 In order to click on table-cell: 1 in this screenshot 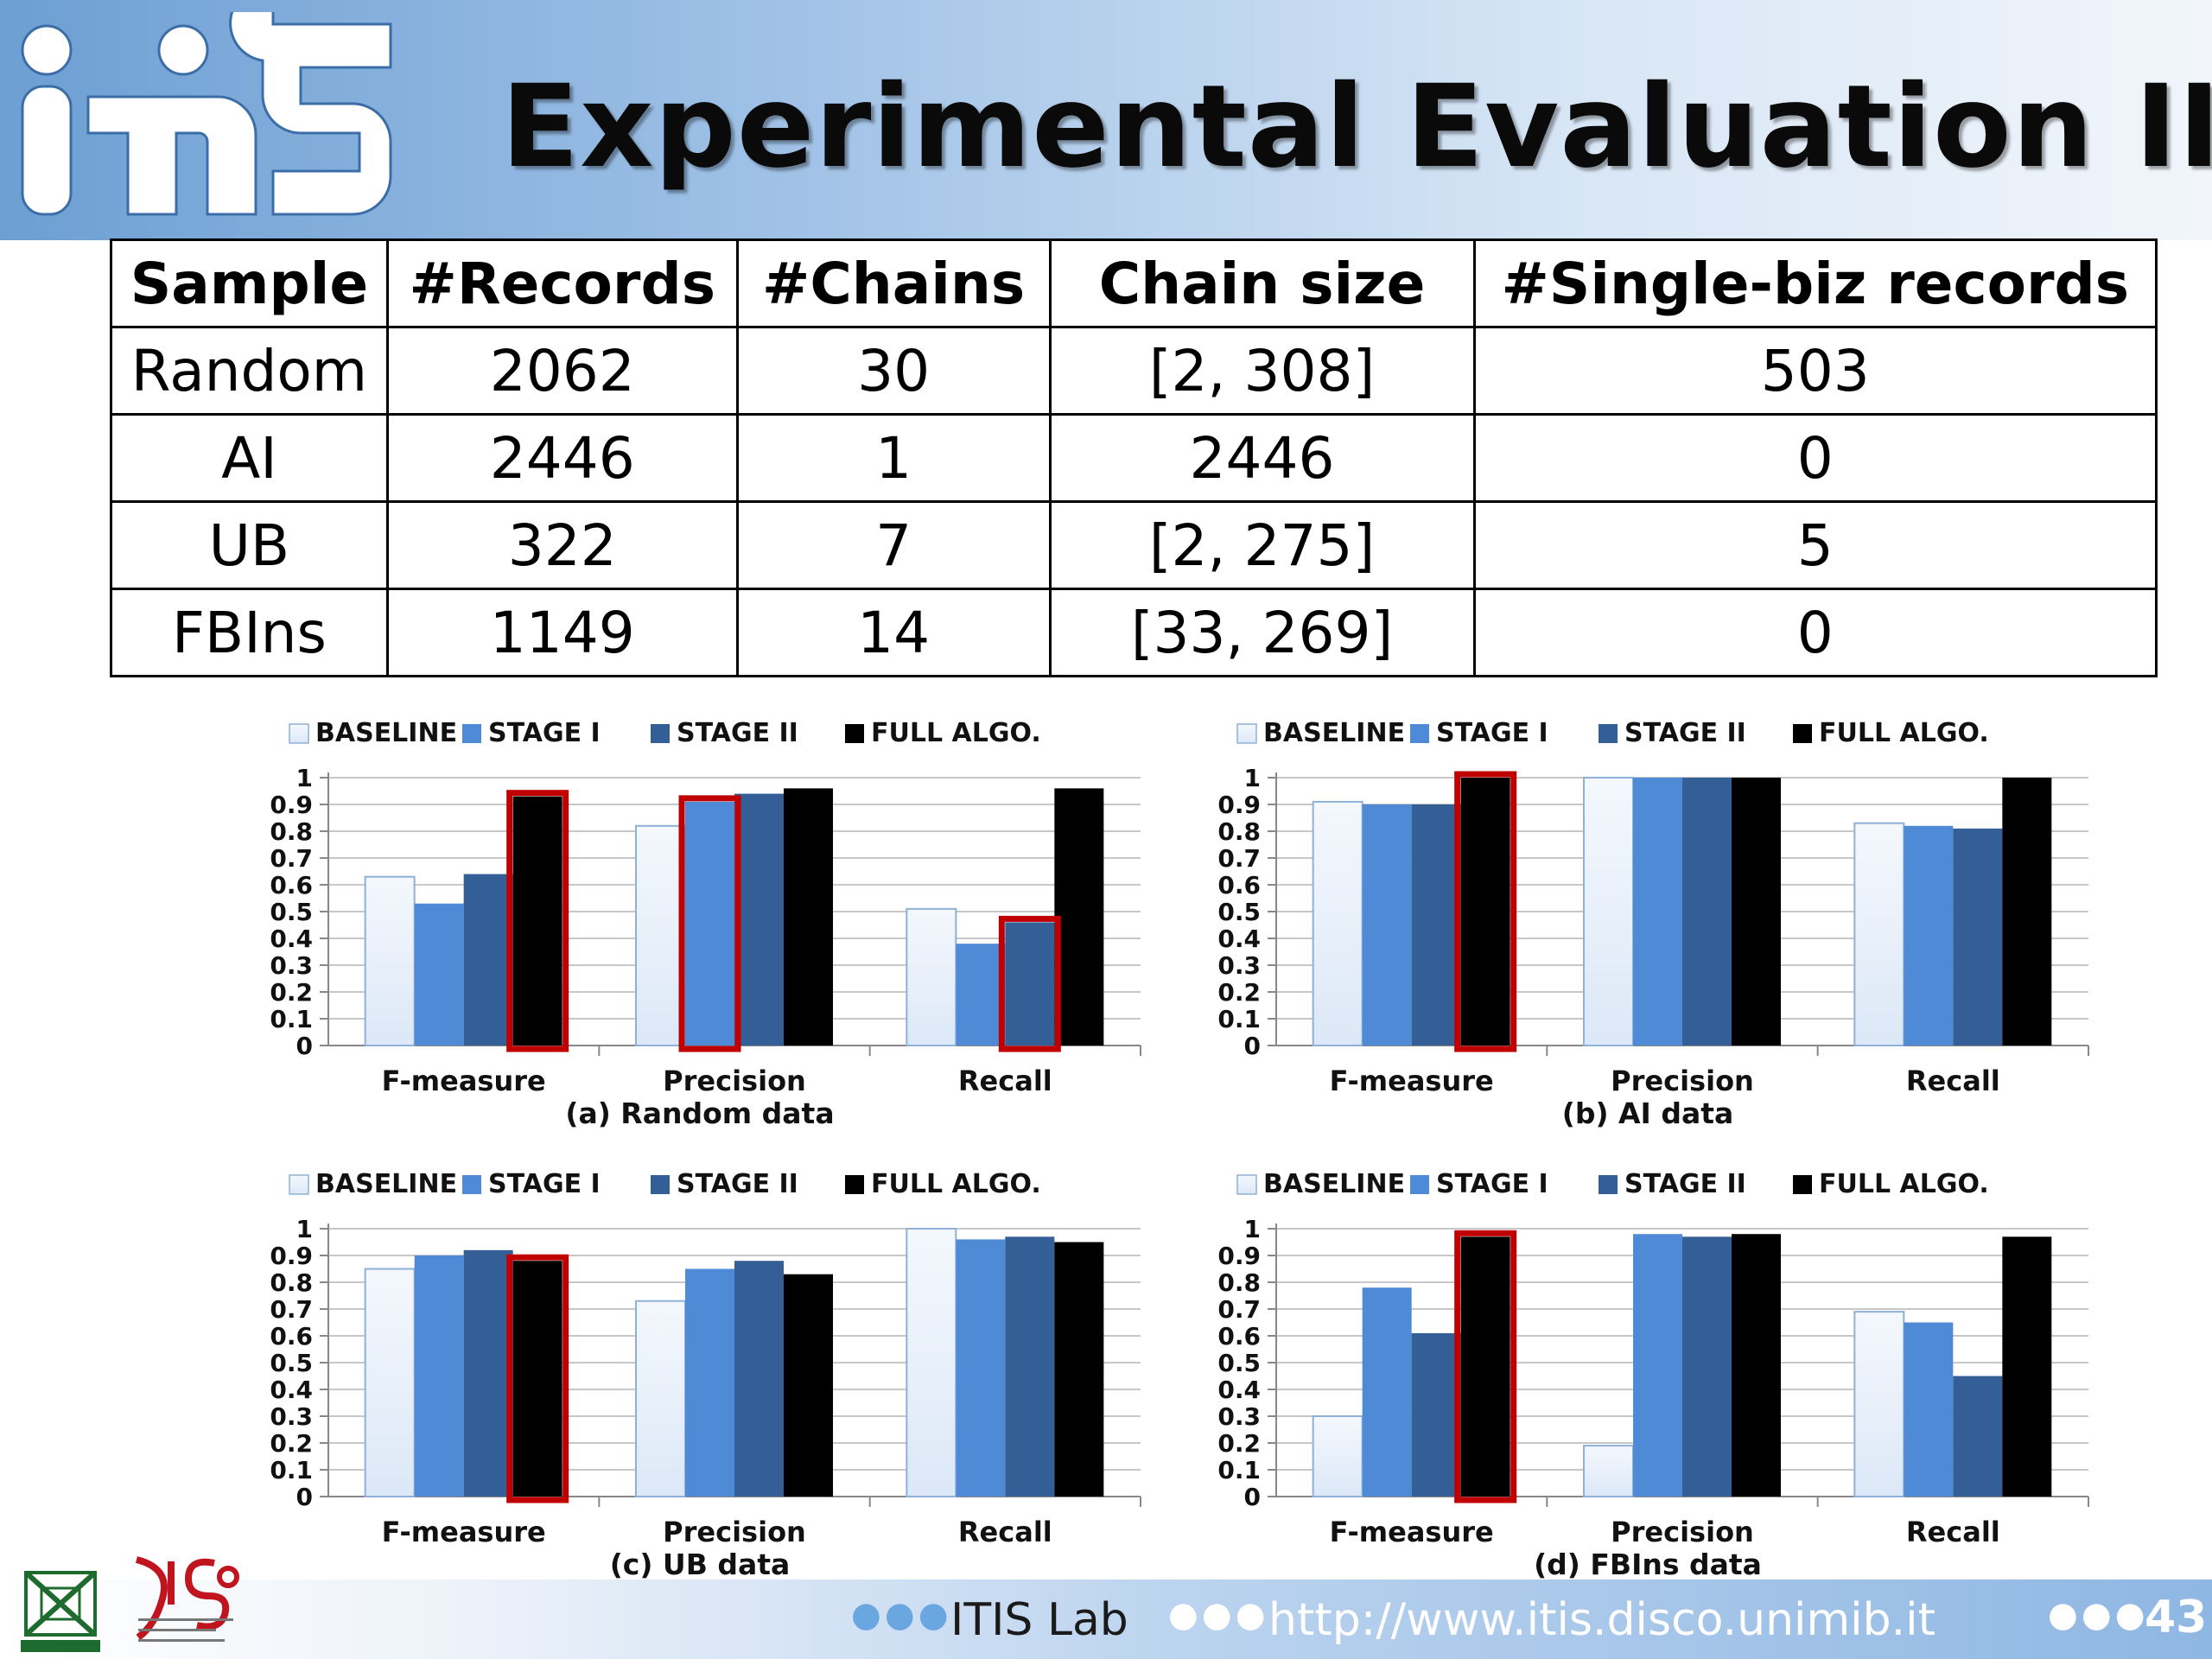, I will do `click(893, 458)`.